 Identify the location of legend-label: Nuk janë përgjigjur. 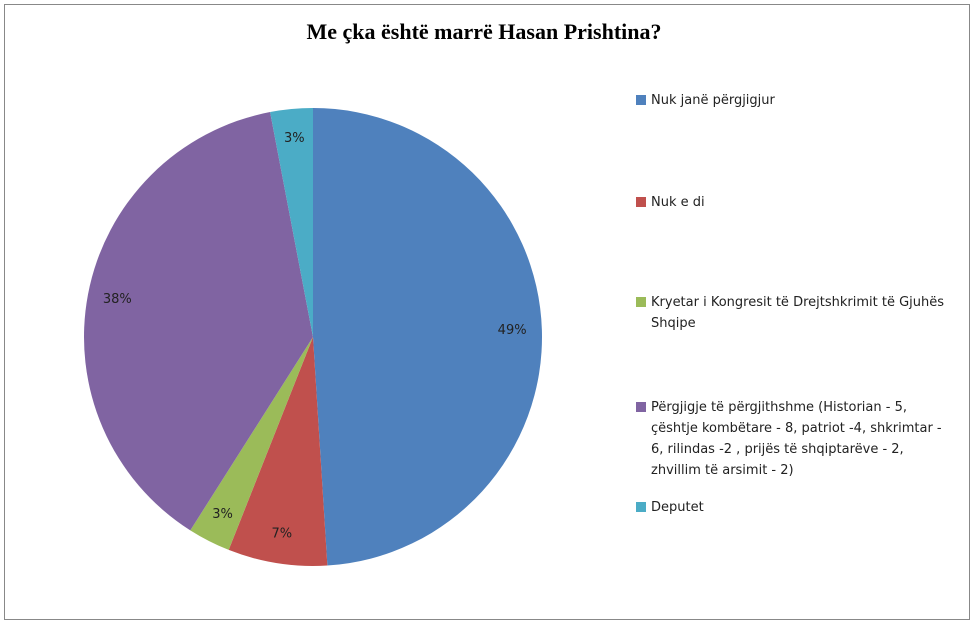
(713, 100).